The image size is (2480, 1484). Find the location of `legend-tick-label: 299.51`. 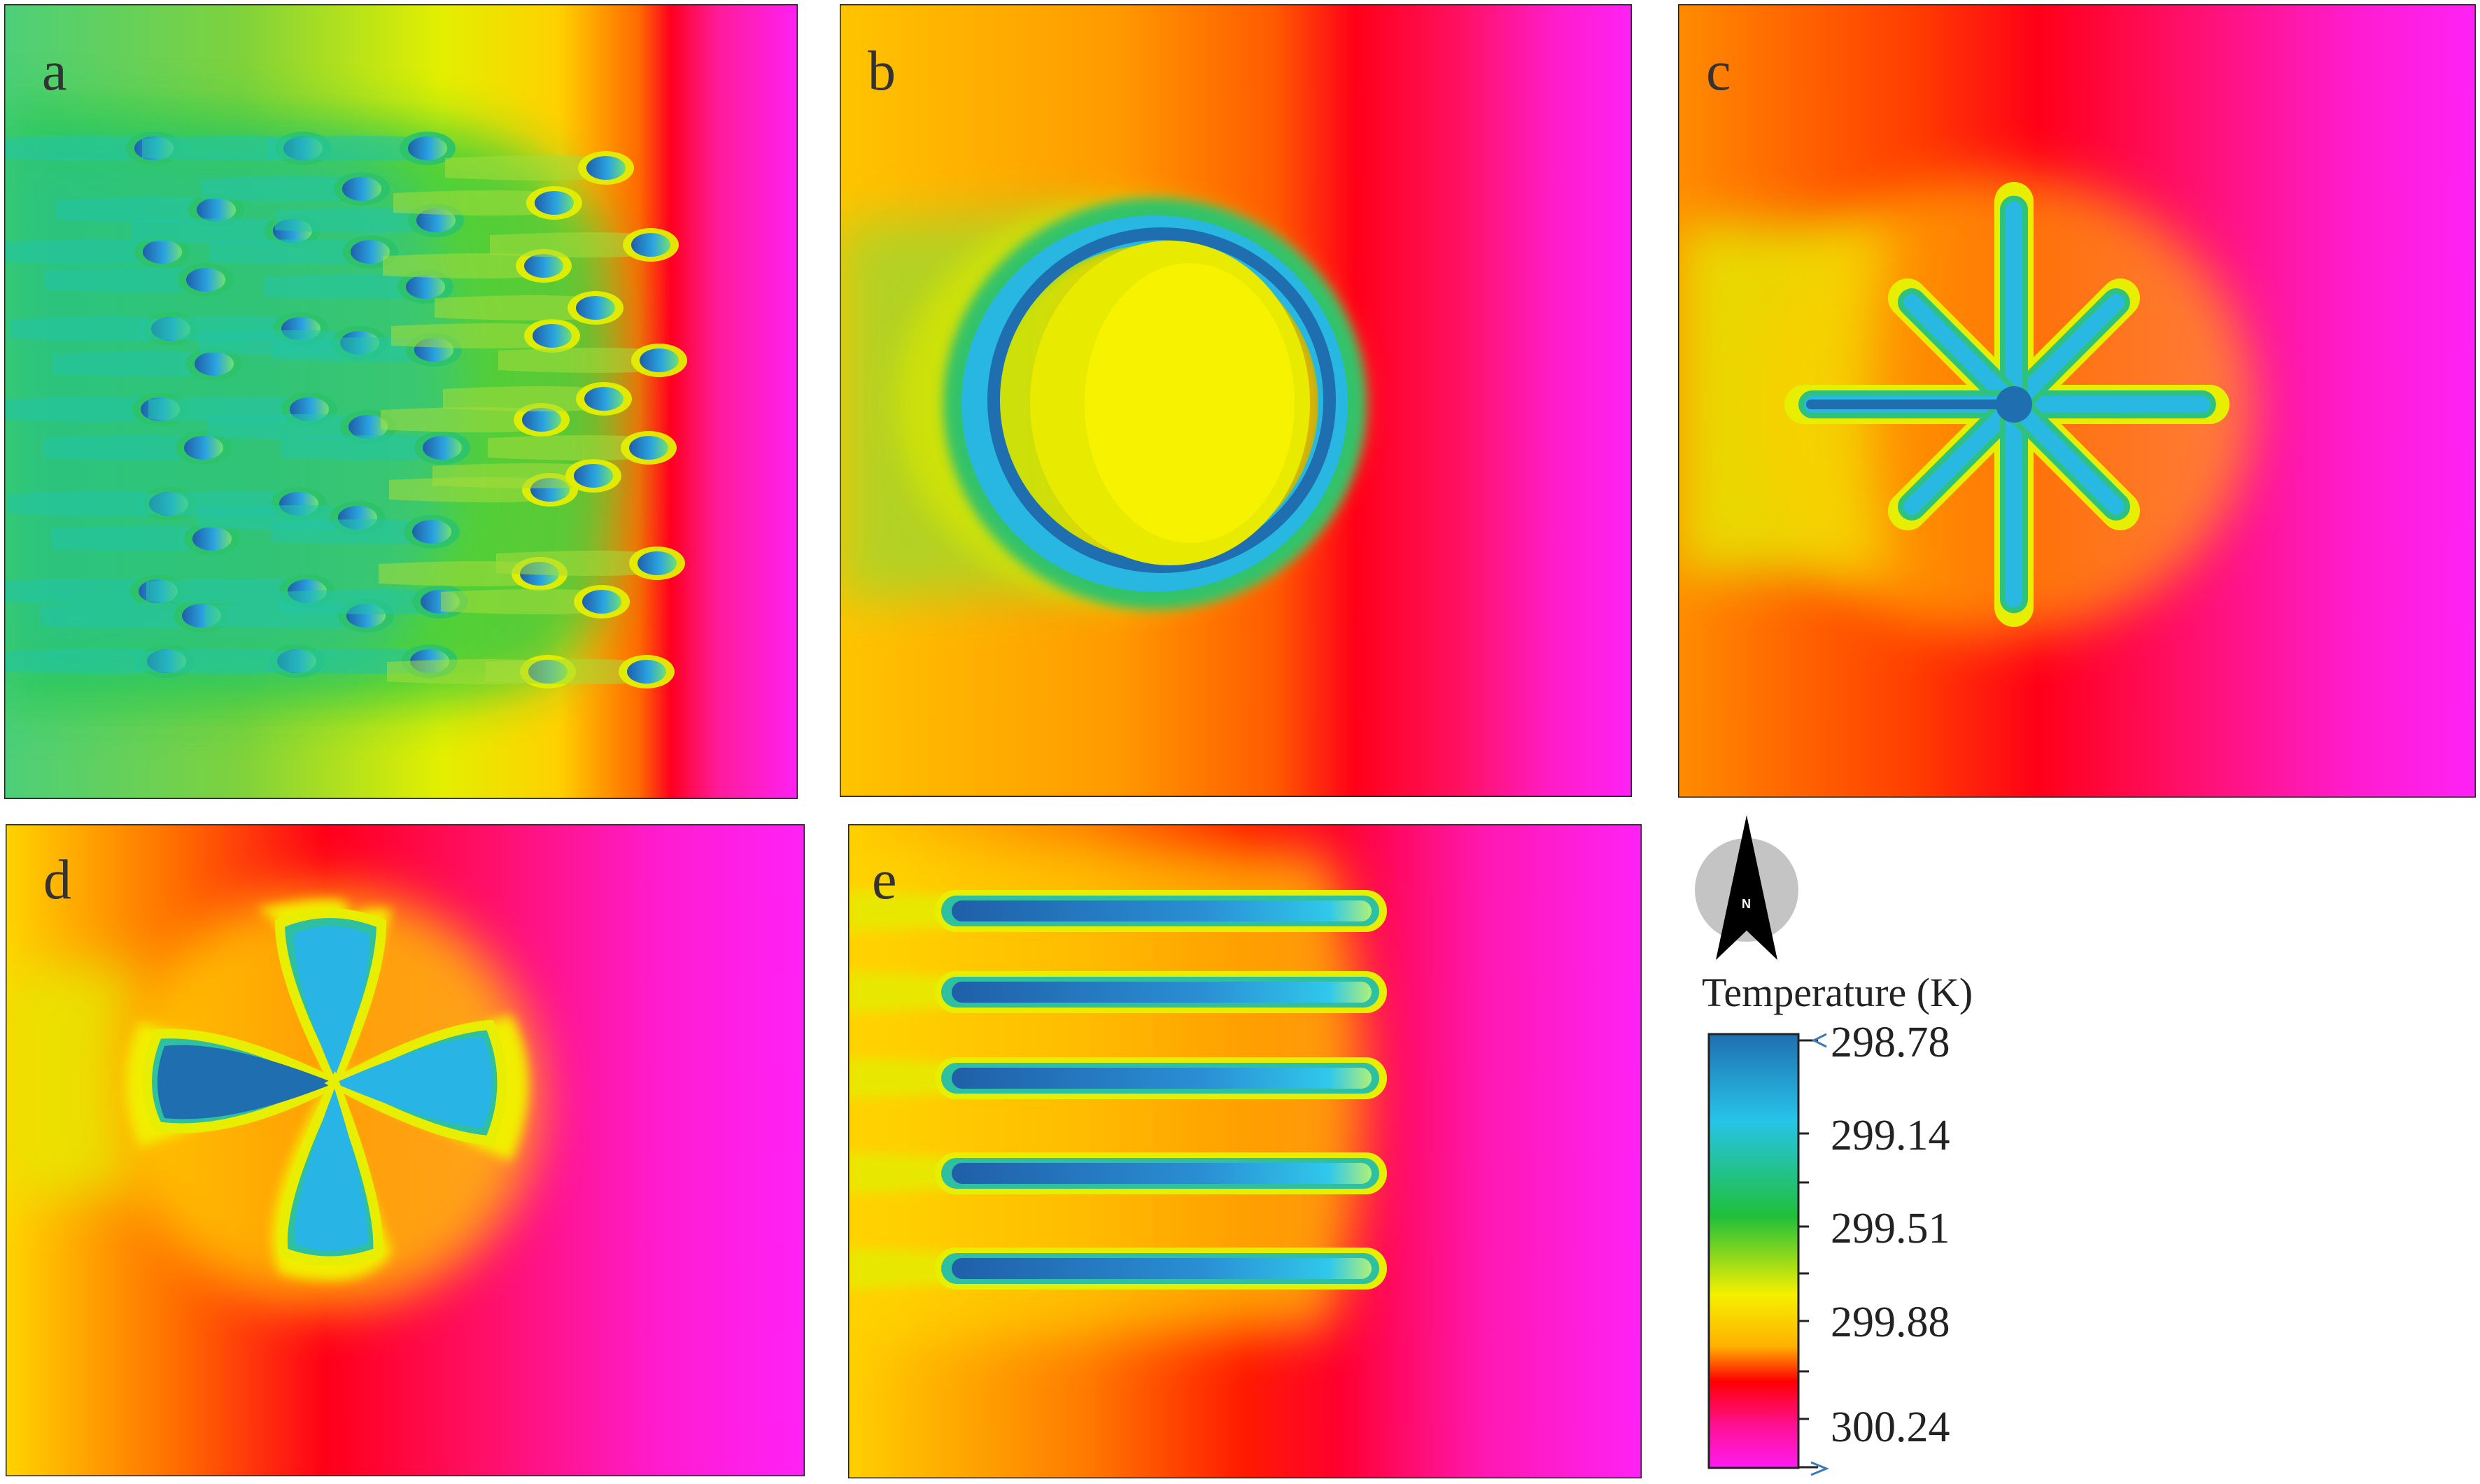

legend-tick-label: 299.51 is located at coordinates (1890, 1229).